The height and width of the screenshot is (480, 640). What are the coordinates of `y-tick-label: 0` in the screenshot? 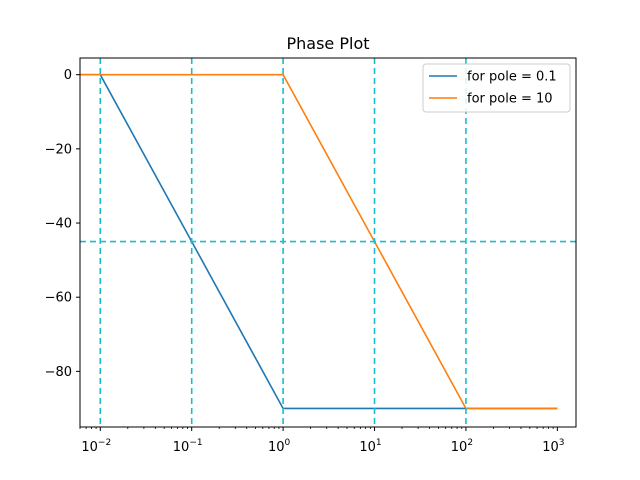 It's located at (68, 75).